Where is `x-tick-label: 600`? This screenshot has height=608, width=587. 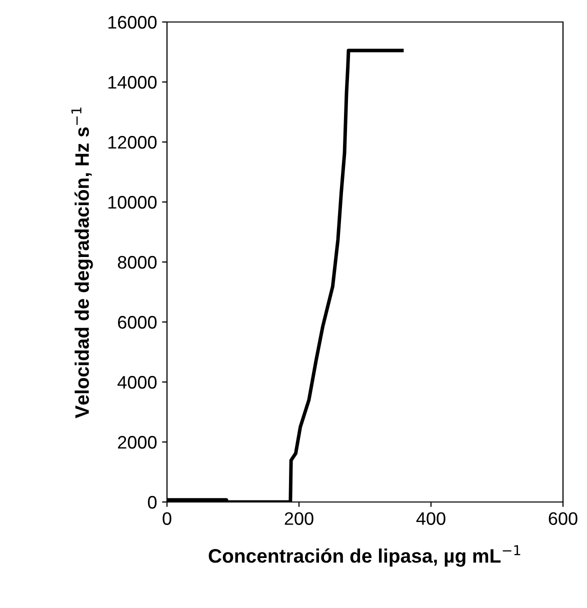 x-tick-label: 600 is located at coordinates (563, 518).